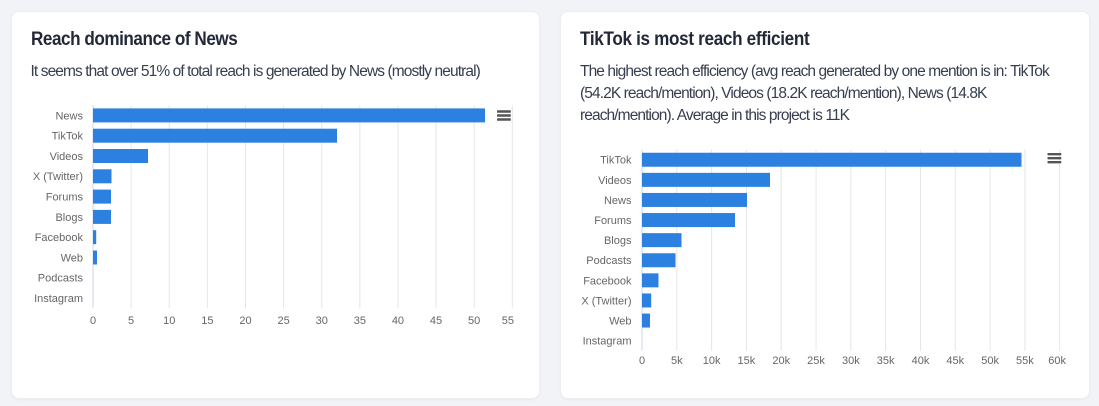  Describe the element at coordinates (990, 361) in the screenshot. I see `svg-text: 50k` at that location.